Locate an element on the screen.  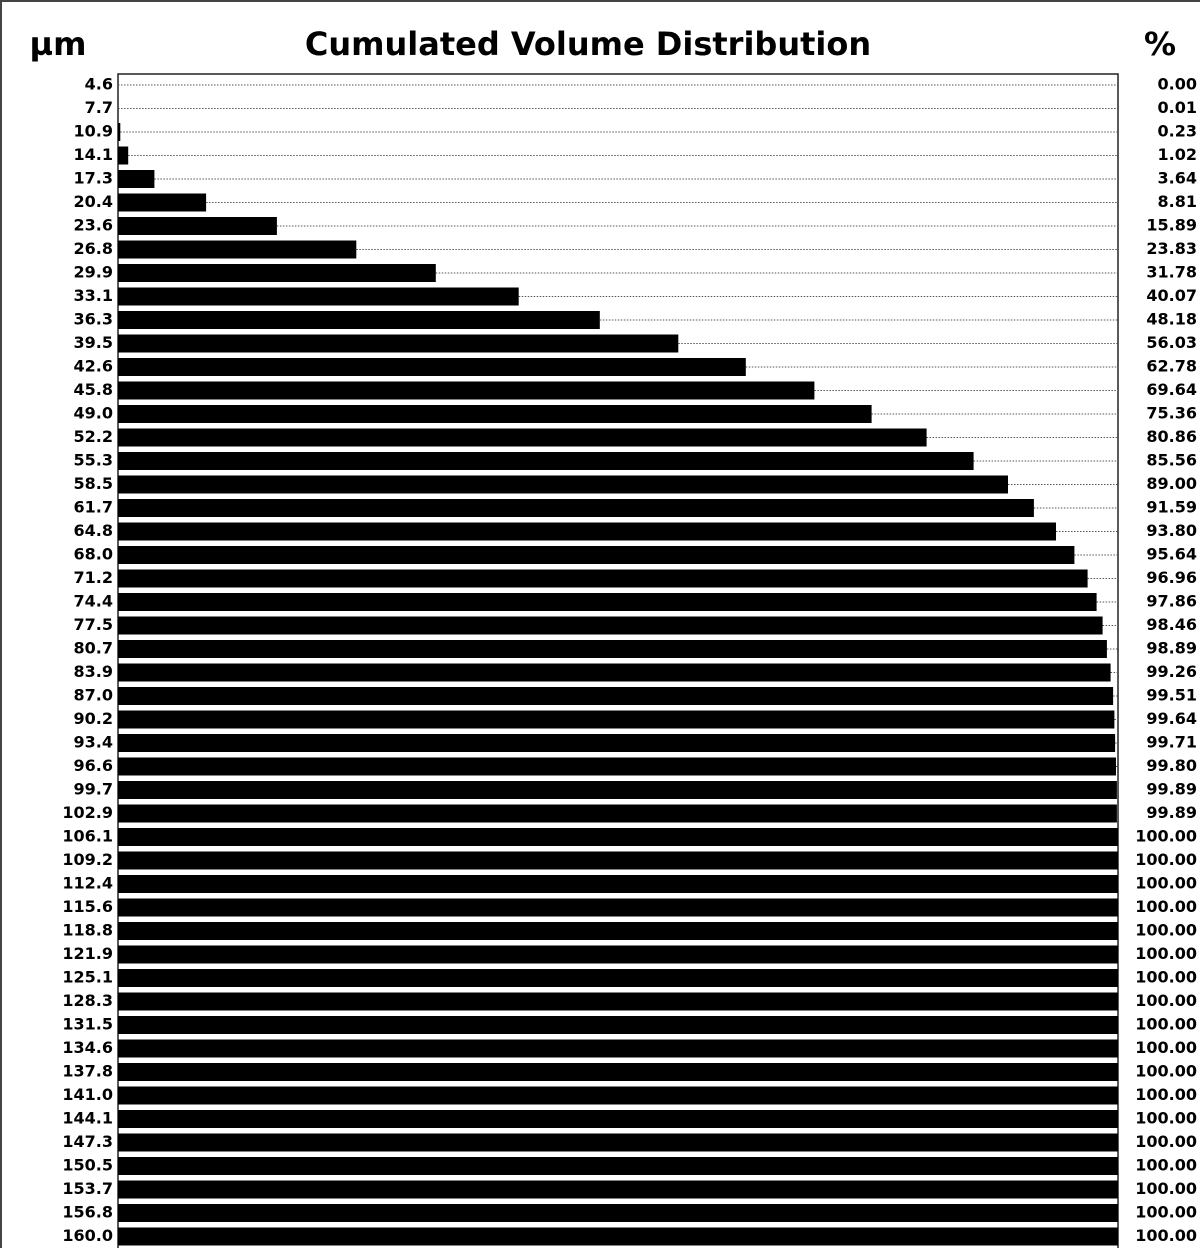
value-label: 0.23 is located at coordinates (1177, 131).